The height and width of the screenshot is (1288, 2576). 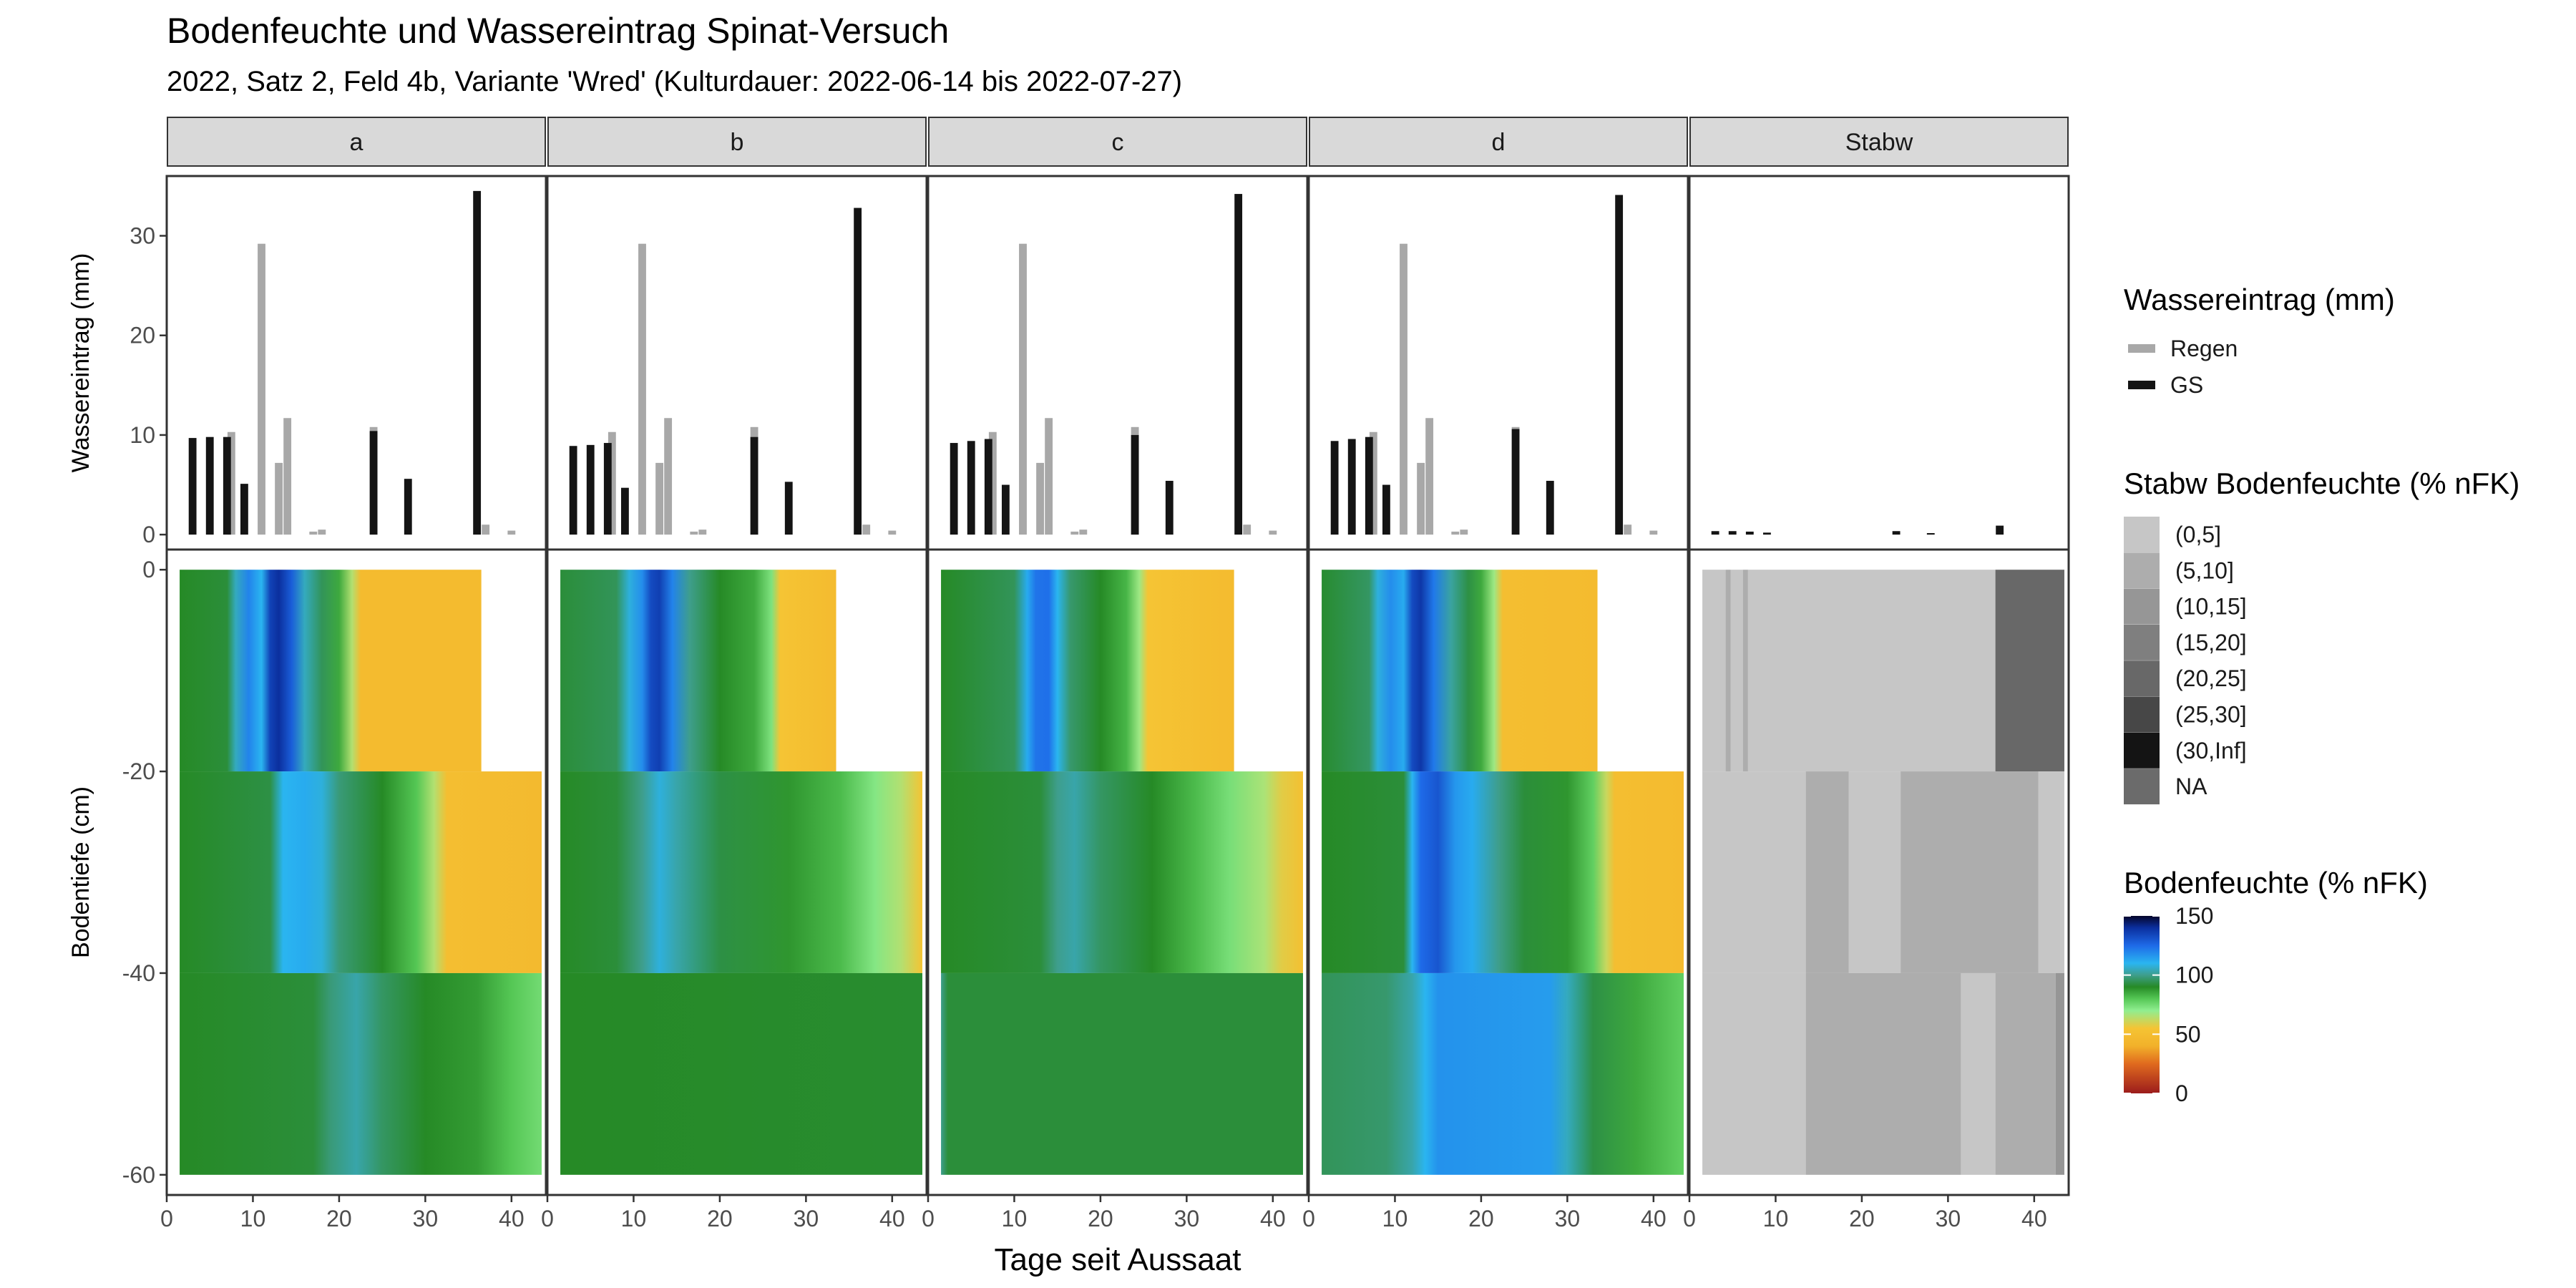 I want to click on top-panel-background, so click(x=1879, y=363).